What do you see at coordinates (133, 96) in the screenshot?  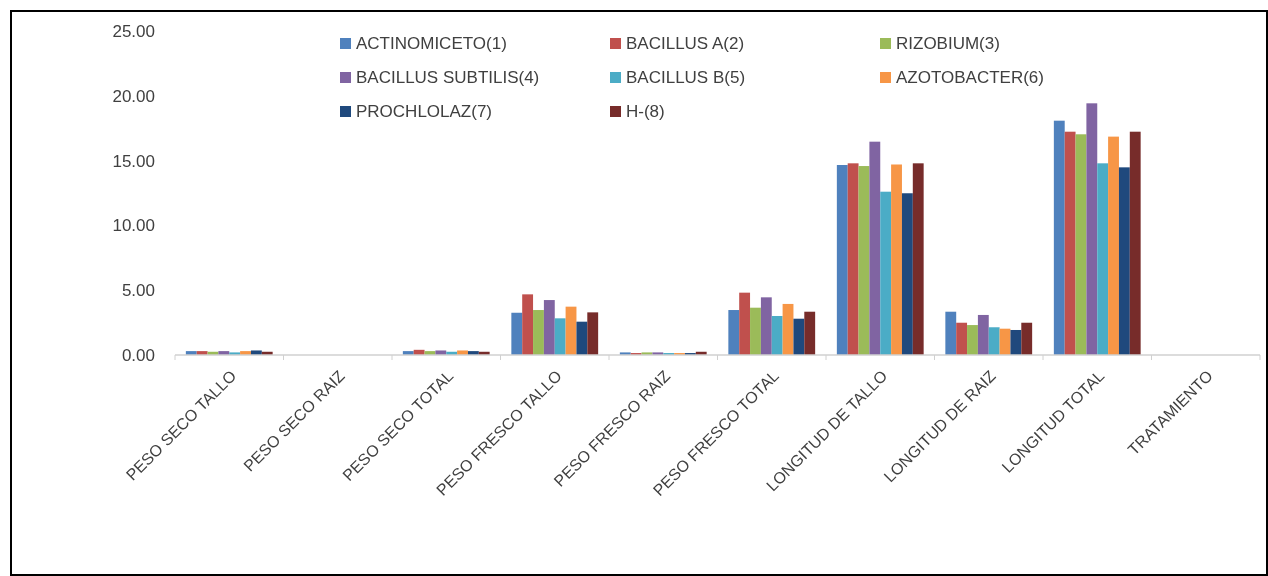 I see `y-tick-label: 20.00` at bounding box center [133, 96].